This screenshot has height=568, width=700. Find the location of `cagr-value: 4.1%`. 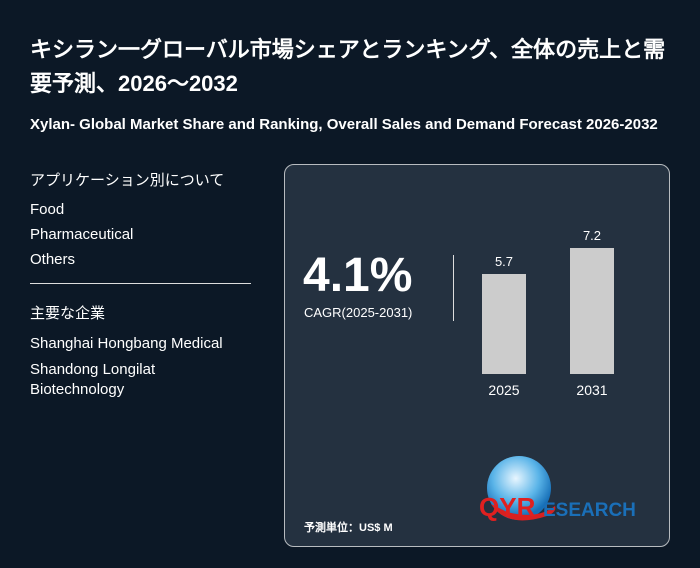

cagr-value: 4.1% is located at coordinates (358, 275).